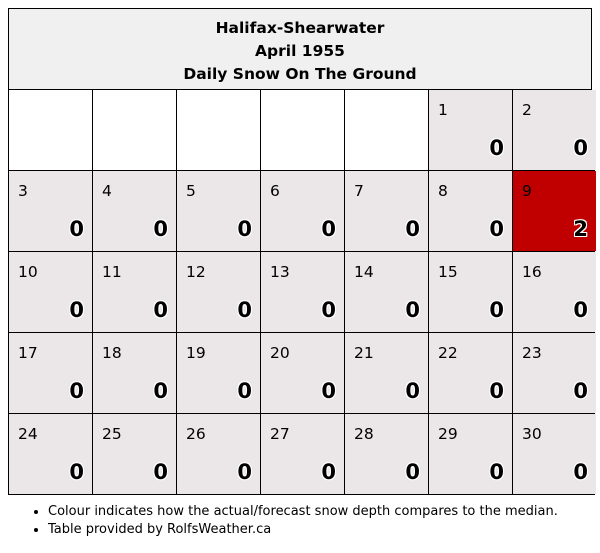 The height and width of the screenshot is (553, 600). What do you see at coordinates (112, 353) in the screenshot?
I see `day-number: 18` at bounding box center [112, 353].